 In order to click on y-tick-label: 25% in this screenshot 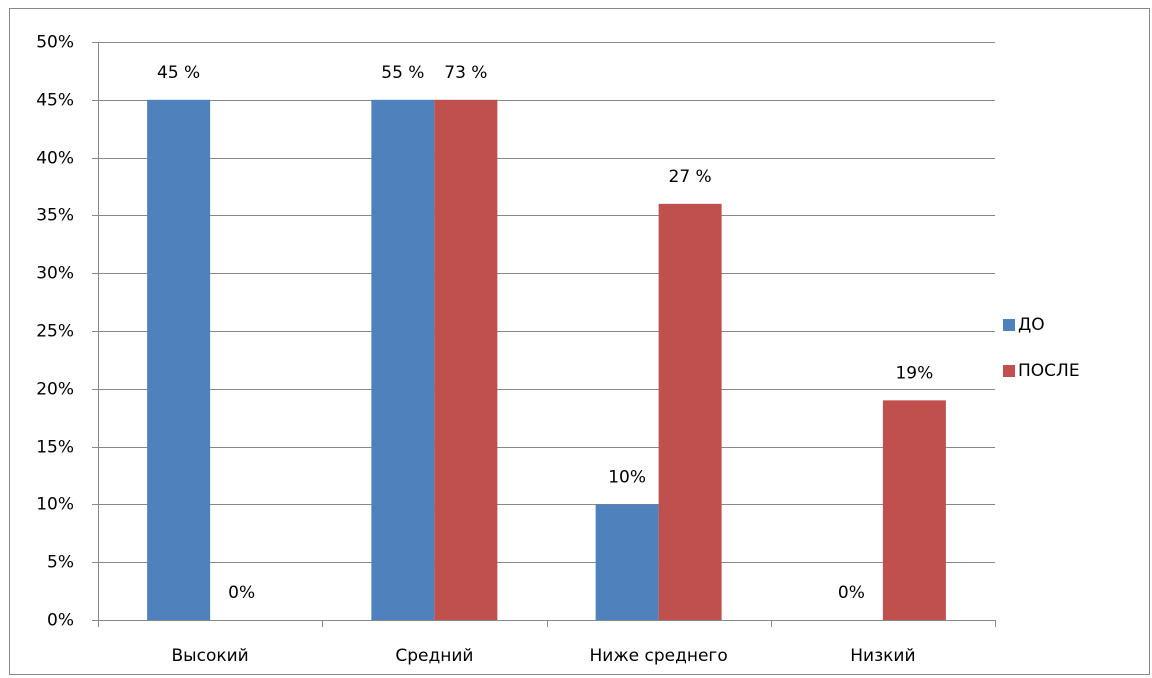, I will do `click(55, 332)`.